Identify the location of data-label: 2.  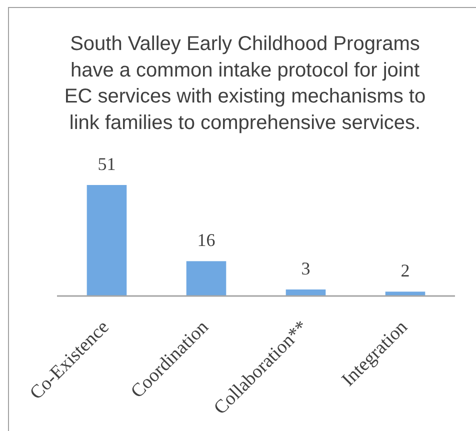
(405, 270).